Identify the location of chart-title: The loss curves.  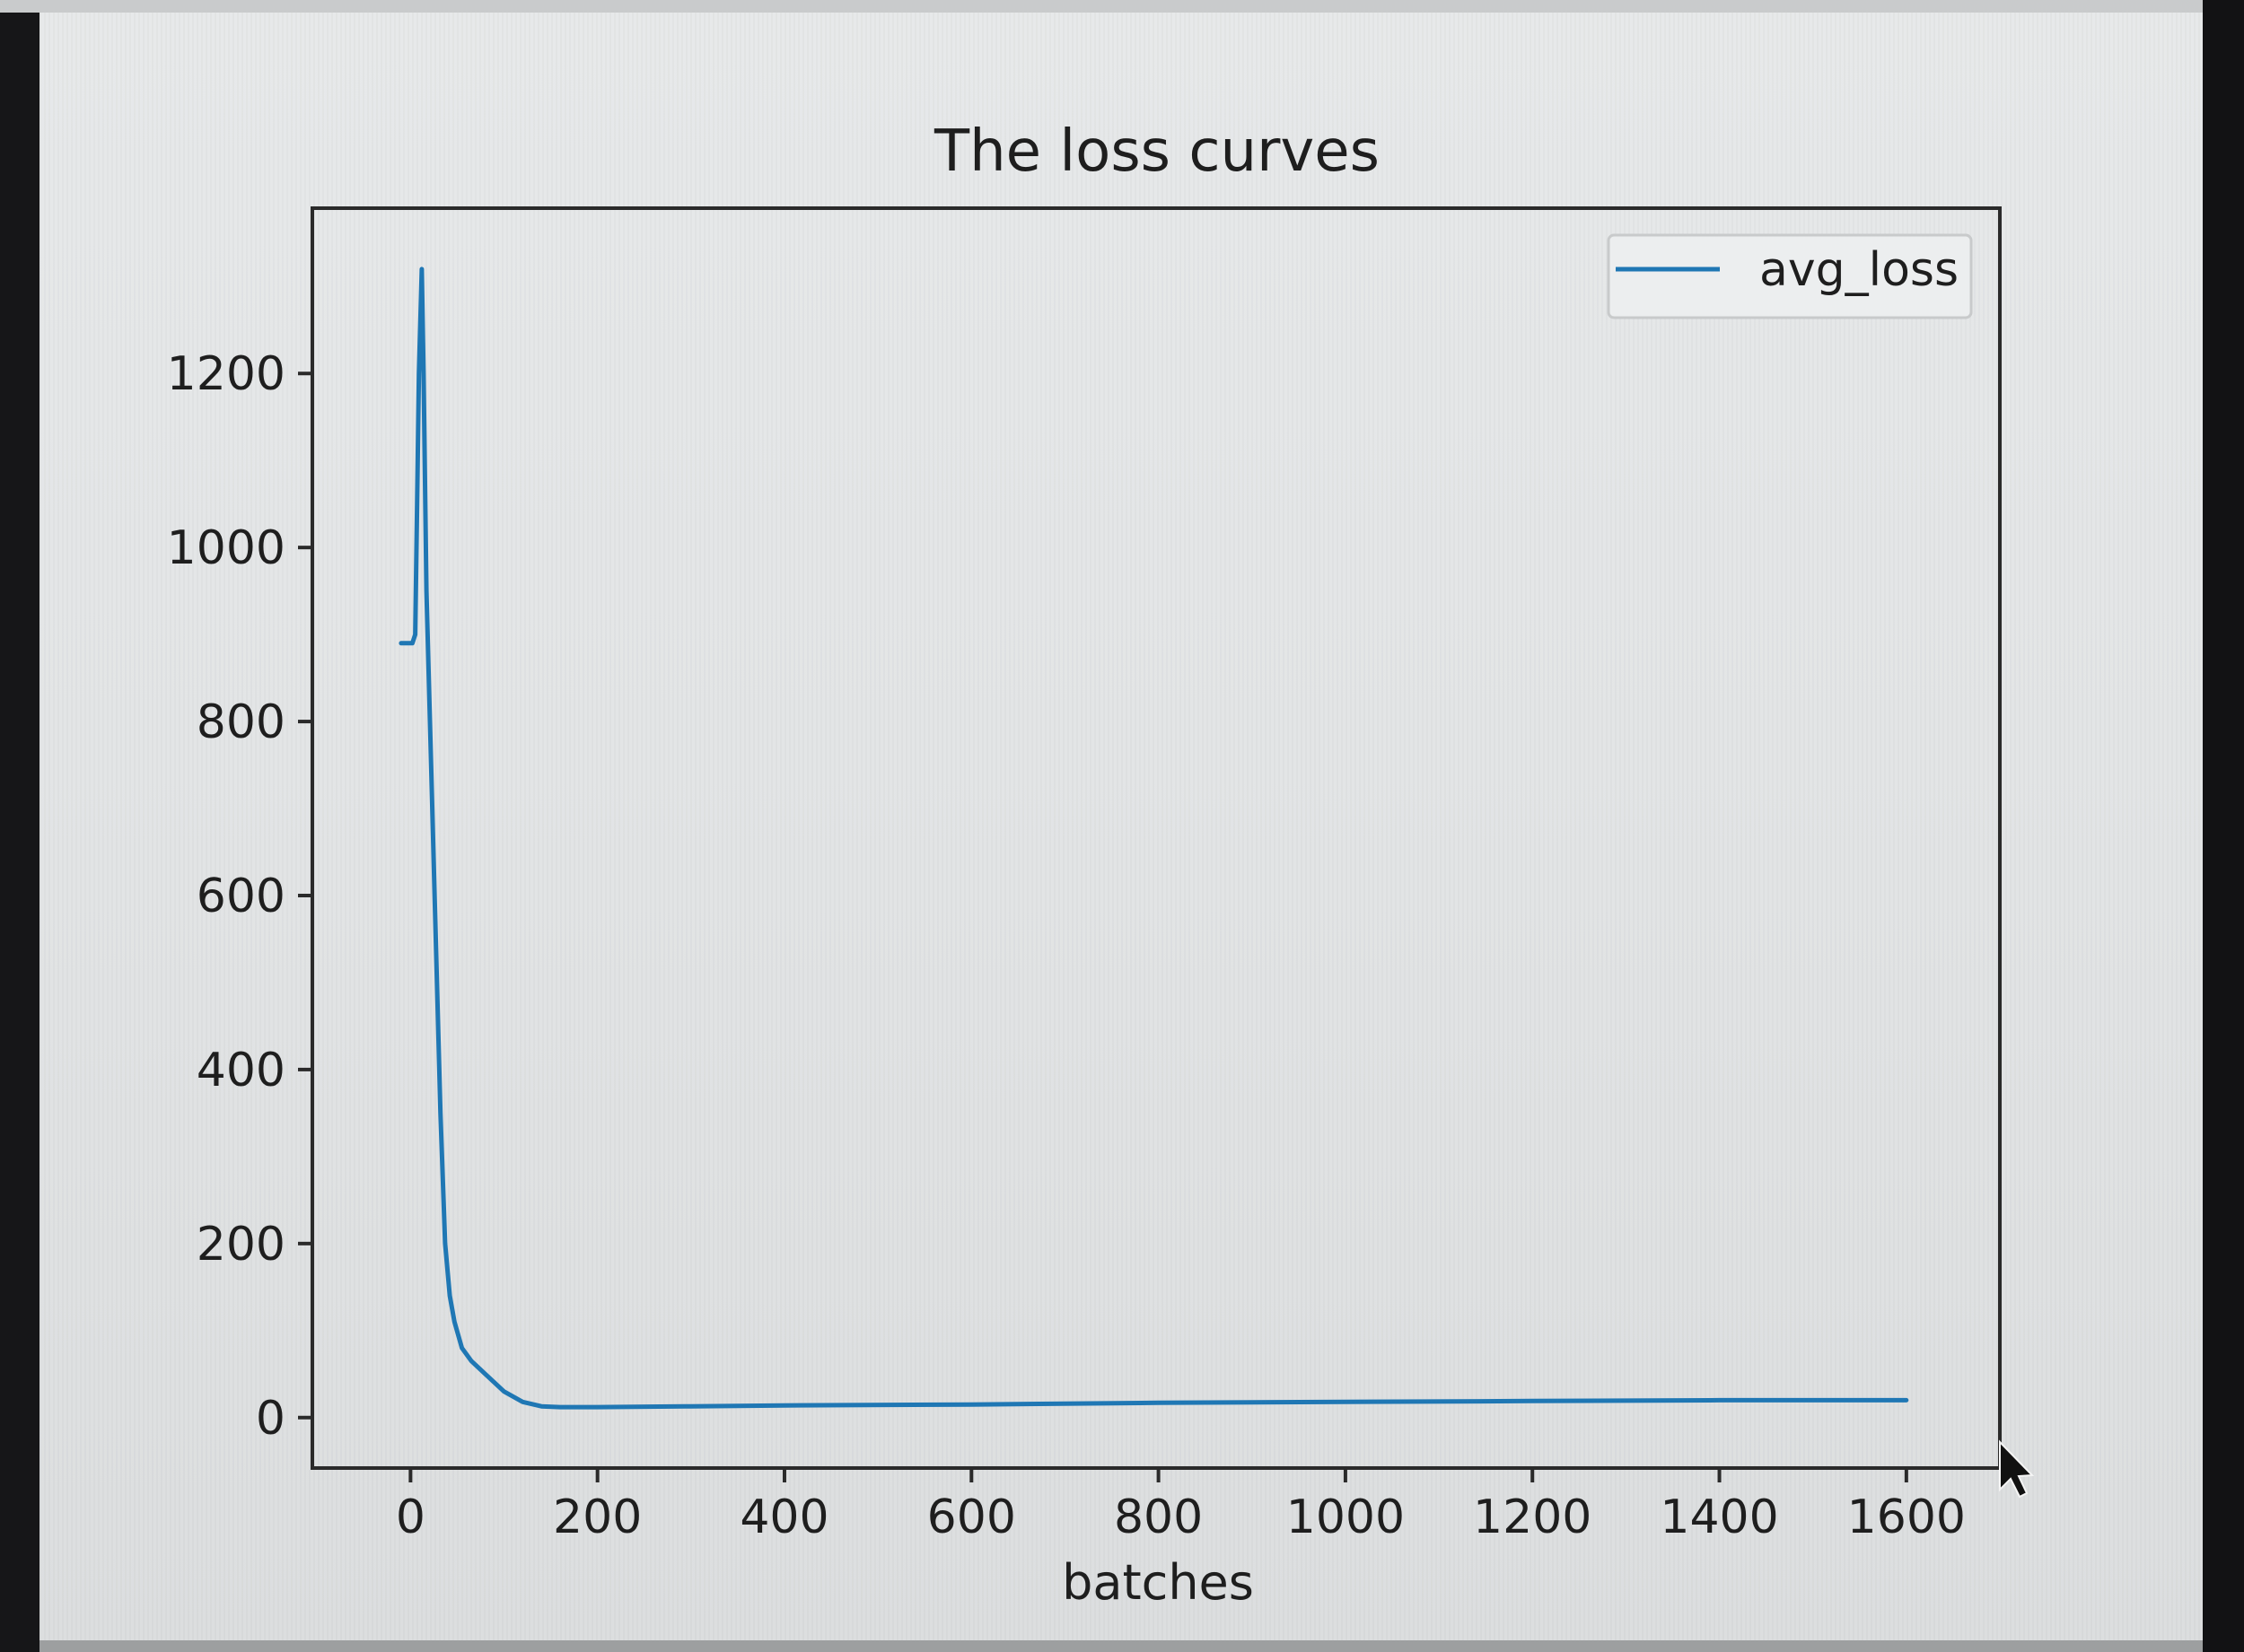
(1157, 151).